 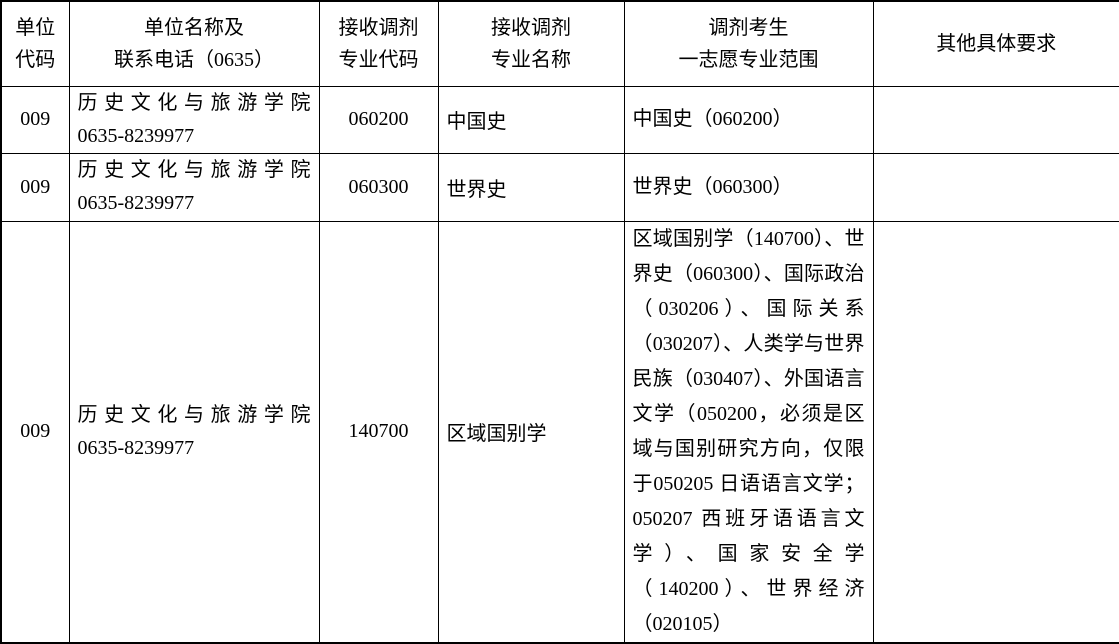 I want to click on col-header-major-name: 接收调剂 专业名称, so click(x=531, y=43).